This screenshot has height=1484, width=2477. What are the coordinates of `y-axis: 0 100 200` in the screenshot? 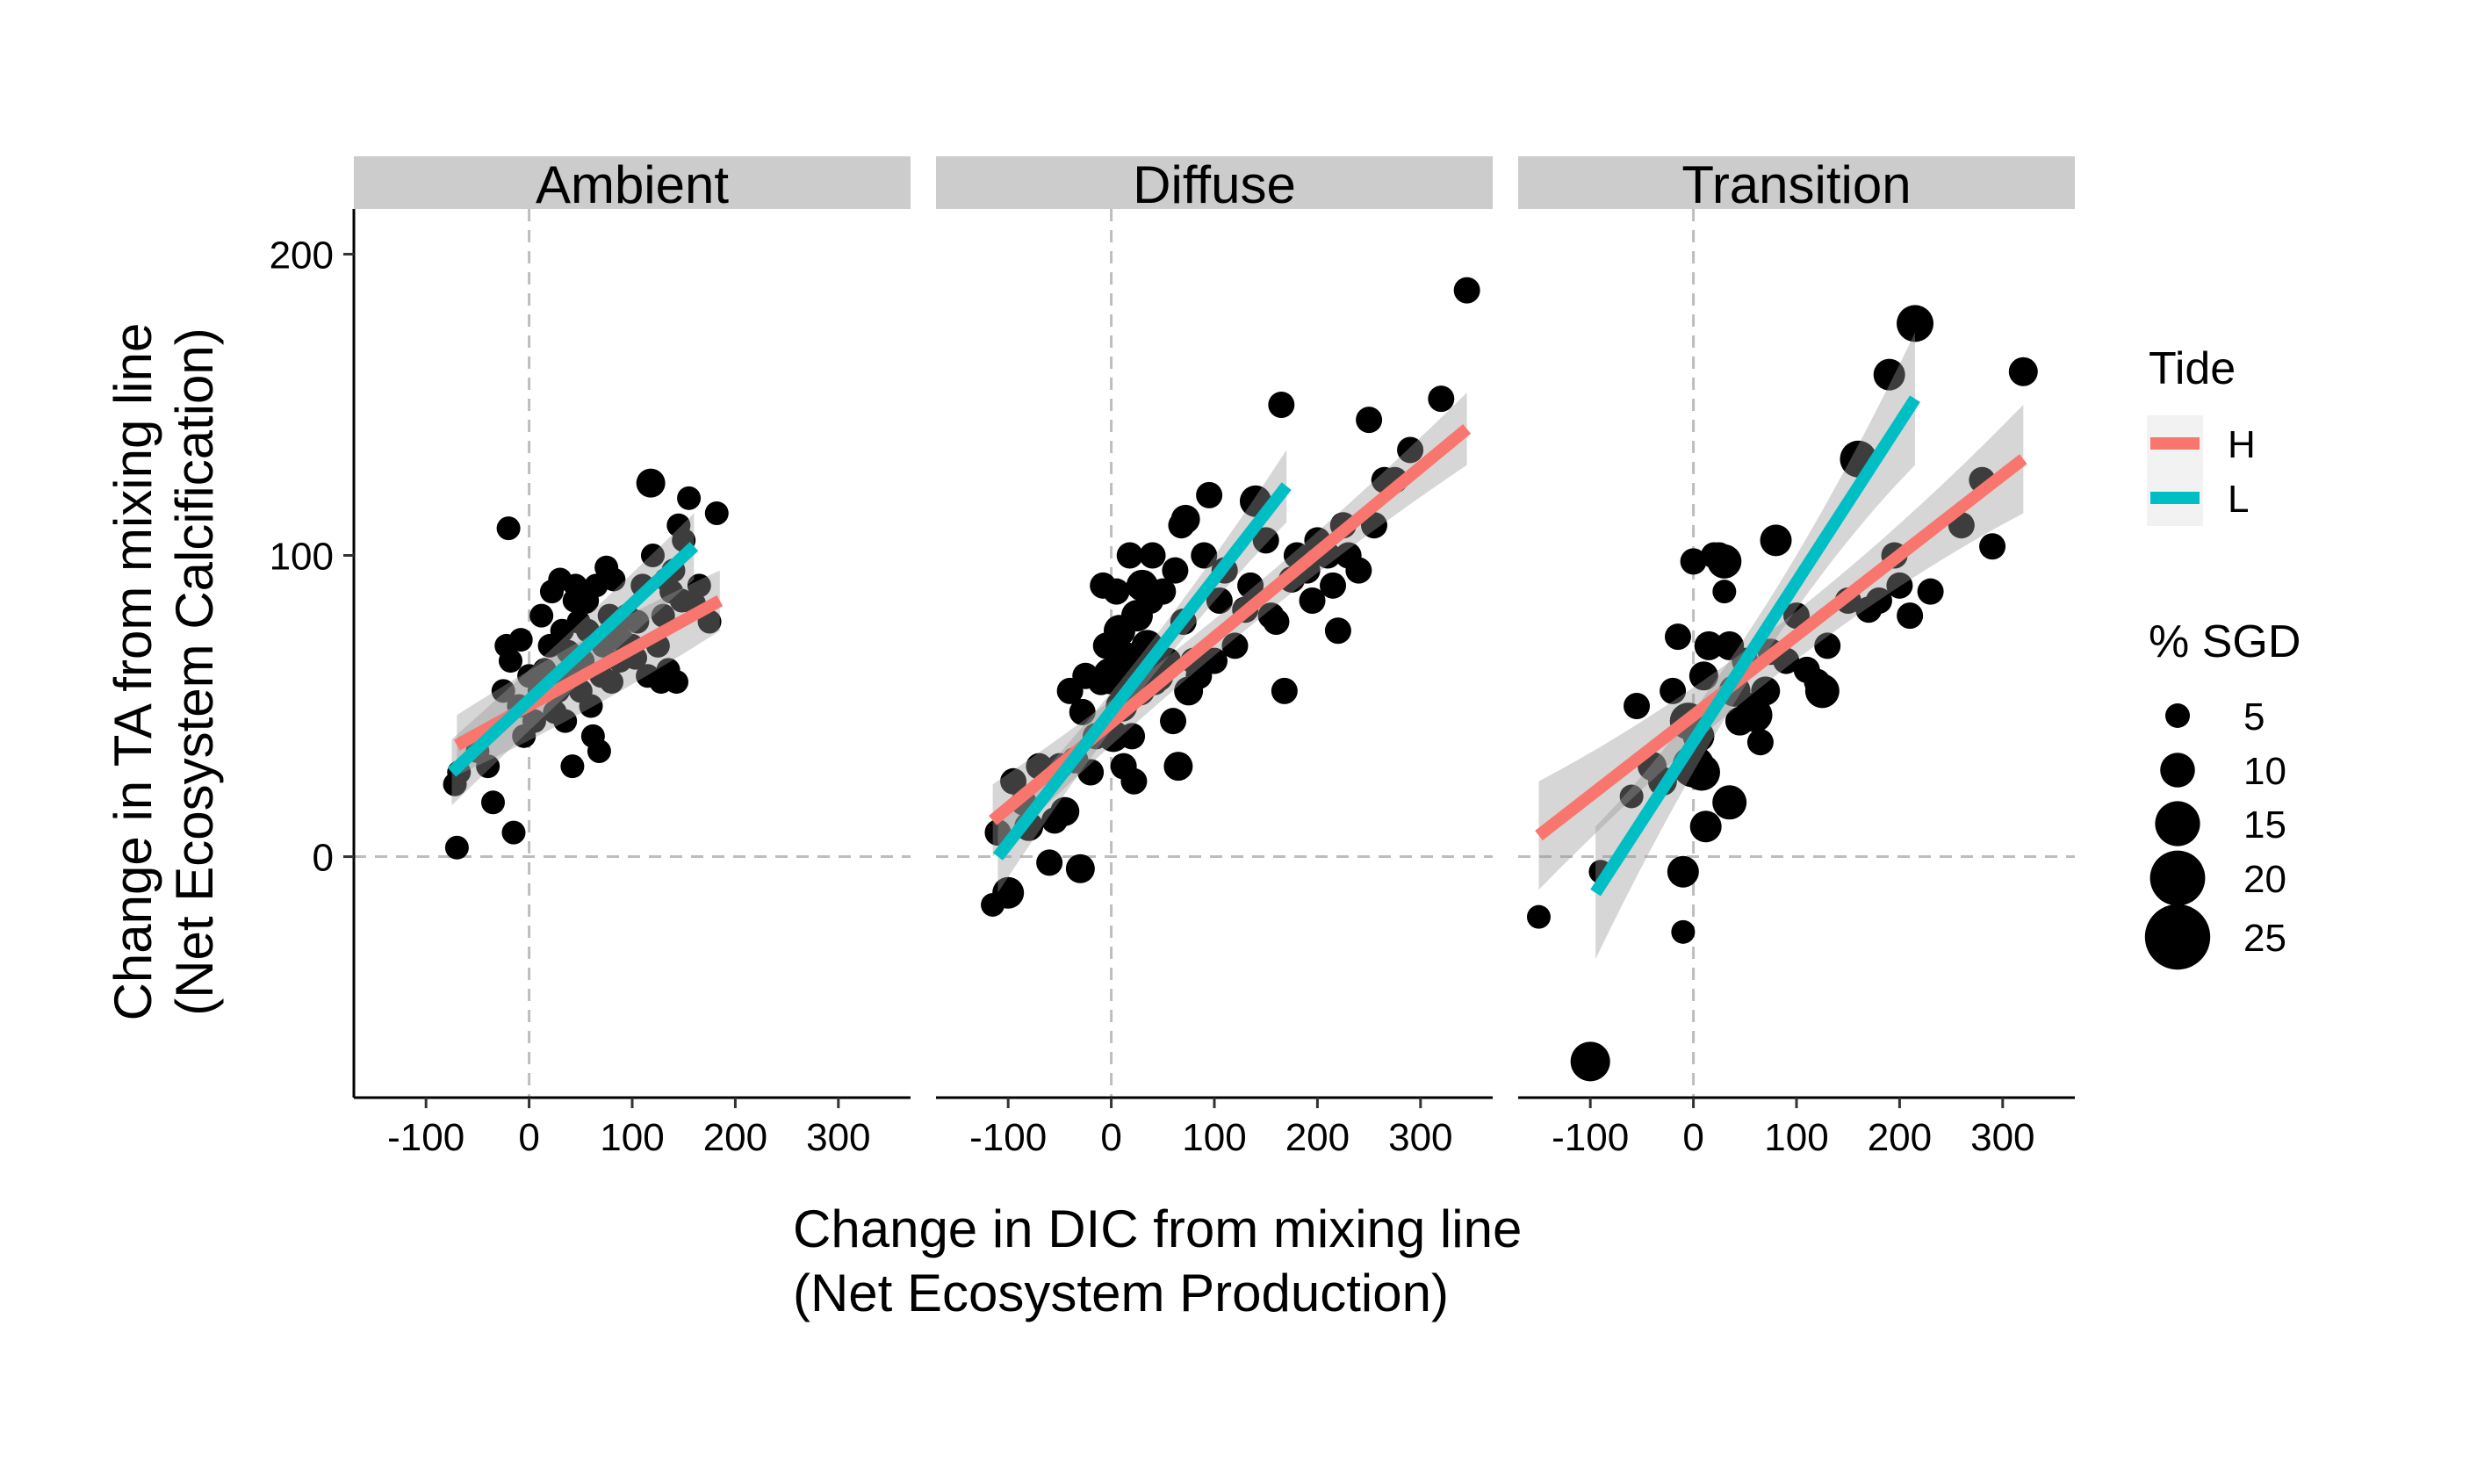 It's located at (313, 653).